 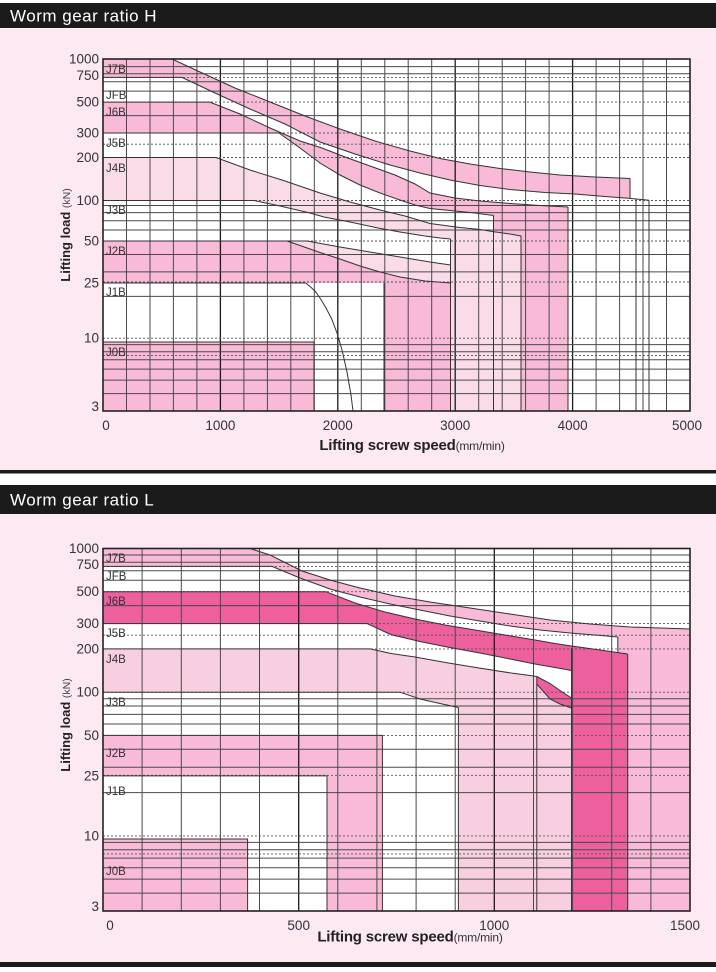 I want to click on svg-text: Worm gear ratio L, so click(x=82, y=500).